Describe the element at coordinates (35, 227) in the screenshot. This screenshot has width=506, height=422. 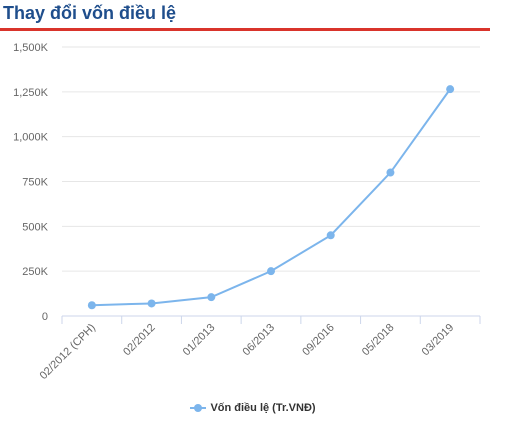
I see `y-tick-label: 500K` at that location.